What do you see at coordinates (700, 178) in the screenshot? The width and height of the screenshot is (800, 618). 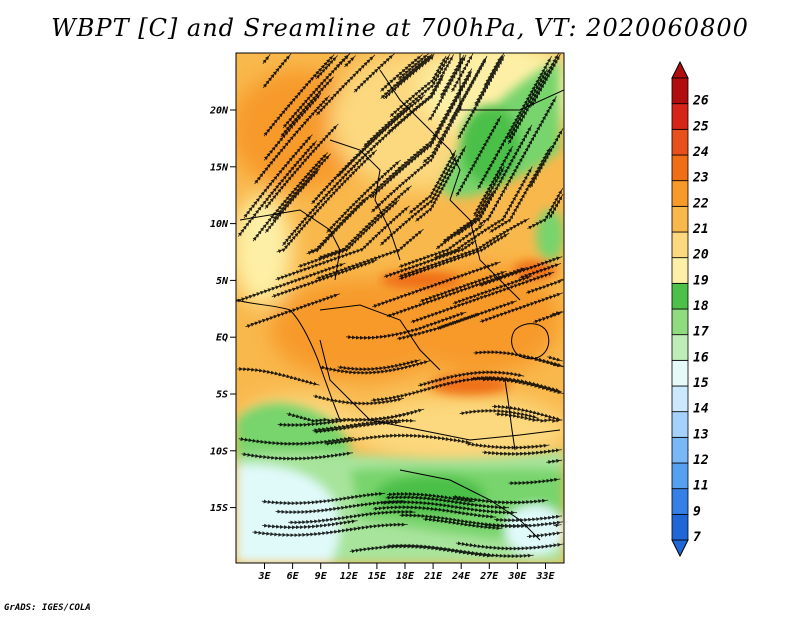 I see `colorbar-label: 23` at bounding box center [700, 178].